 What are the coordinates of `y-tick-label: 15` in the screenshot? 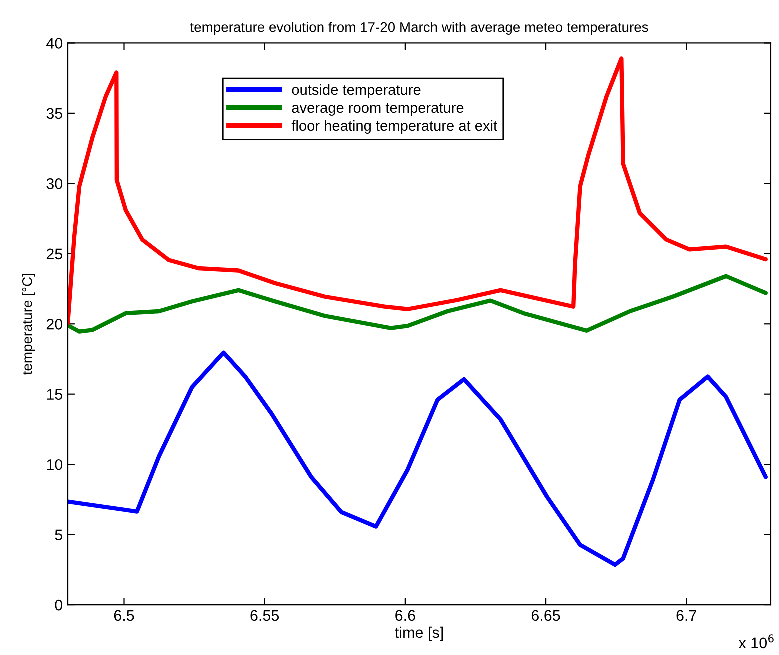 It's located at (55, 394).